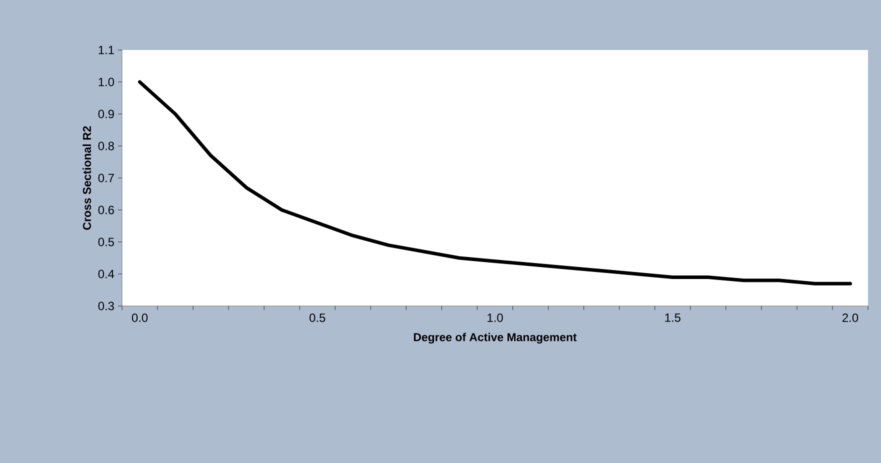 The width and height of the screenshot is (881, 463). I want to click on y-axis-title: Cross Sectional R2, so click(87, 178).